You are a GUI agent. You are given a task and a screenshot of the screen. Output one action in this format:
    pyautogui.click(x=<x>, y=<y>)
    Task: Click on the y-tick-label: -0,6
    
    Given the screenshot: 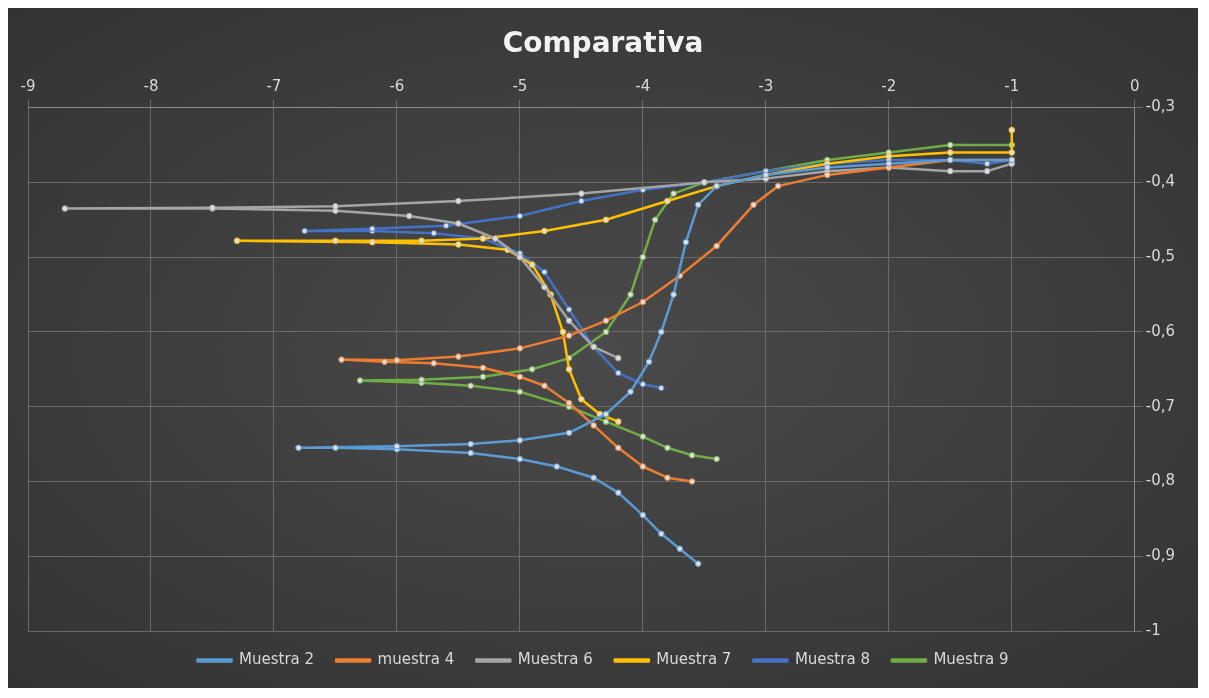 What is the action you would take?
    pyautogui.click(x=1160, y=330)
    